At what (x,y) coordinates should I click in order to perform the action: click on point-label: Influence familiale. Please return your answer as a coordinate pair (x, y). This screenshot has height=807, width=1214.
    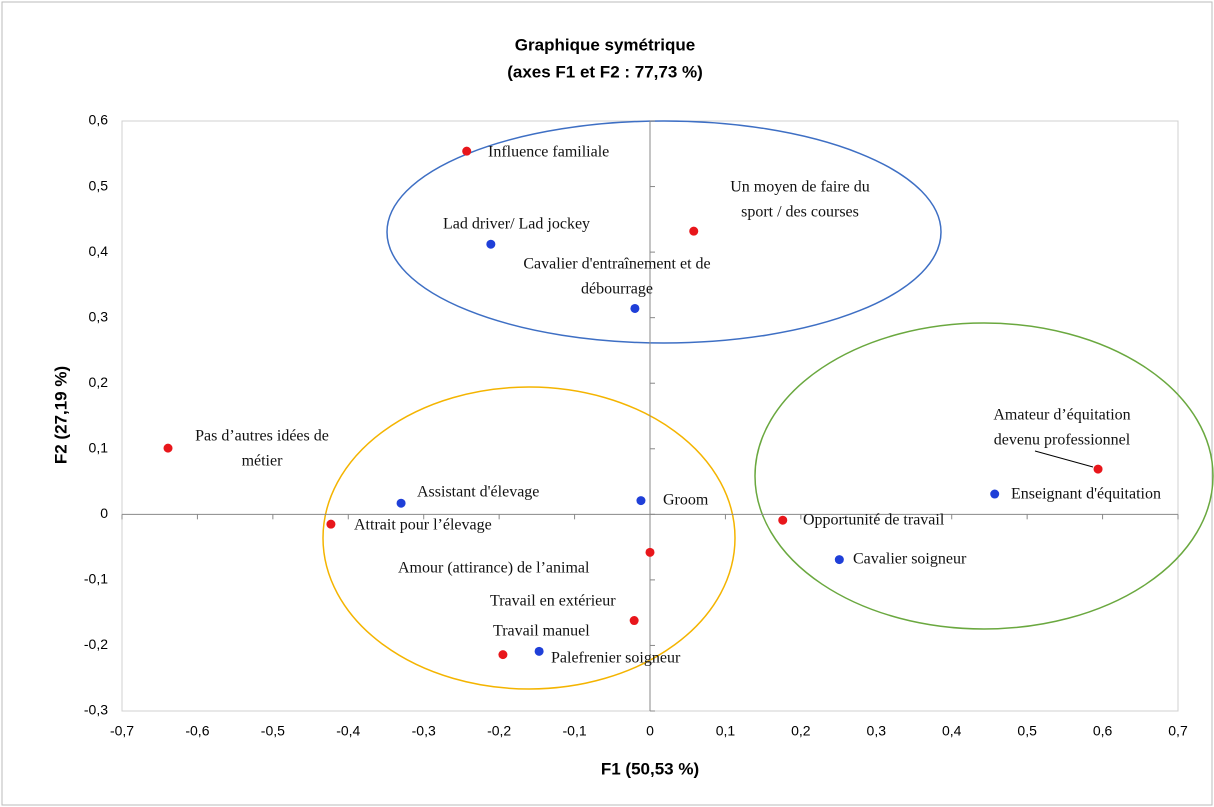
    Looking at the image, I should click on (548, 152).